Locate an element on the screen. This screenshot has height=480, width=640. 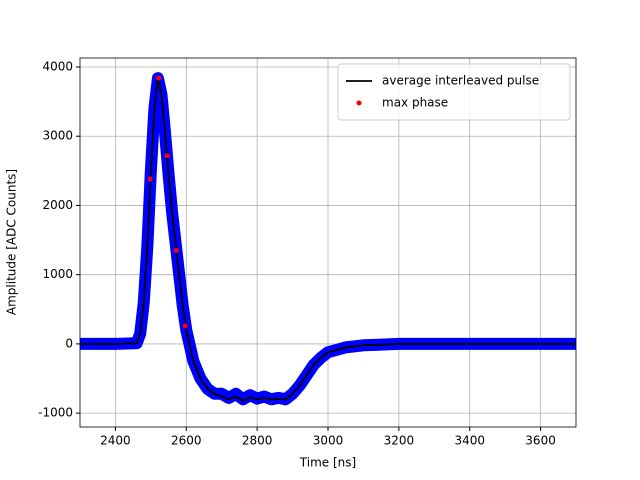
x-tick-label: 3200 is located at coordinates (399, 441).